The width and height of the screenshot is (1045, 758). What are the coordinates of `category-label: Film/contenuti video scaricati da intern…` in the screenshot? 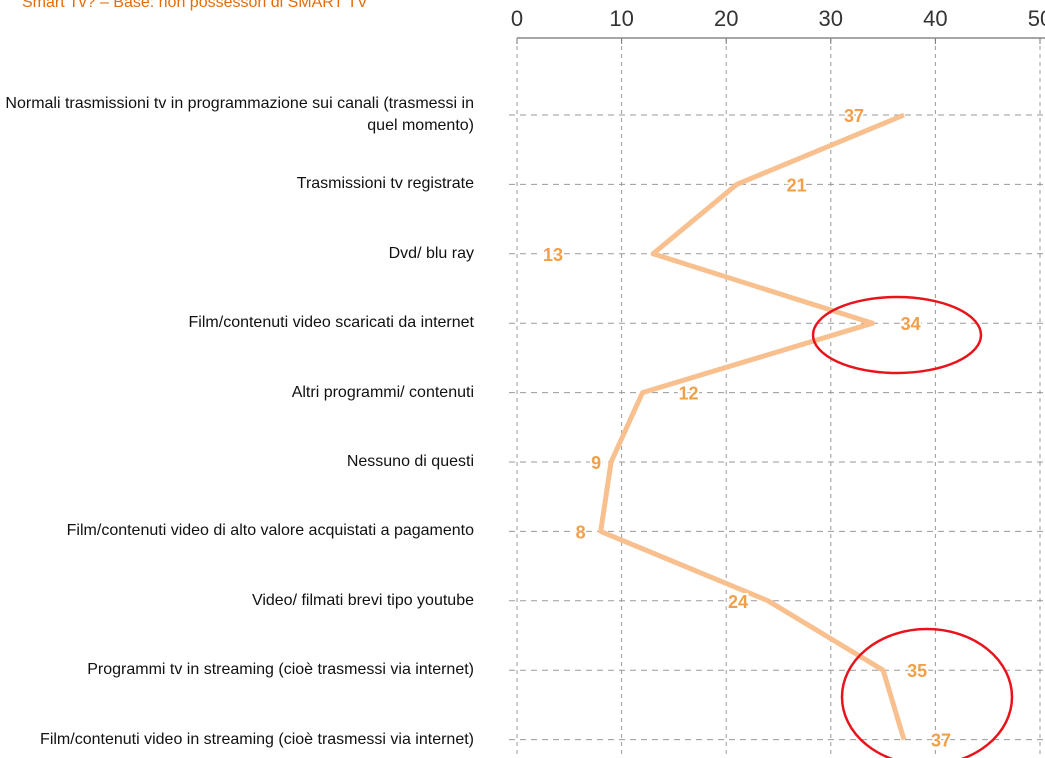 It's located at (331, 323).